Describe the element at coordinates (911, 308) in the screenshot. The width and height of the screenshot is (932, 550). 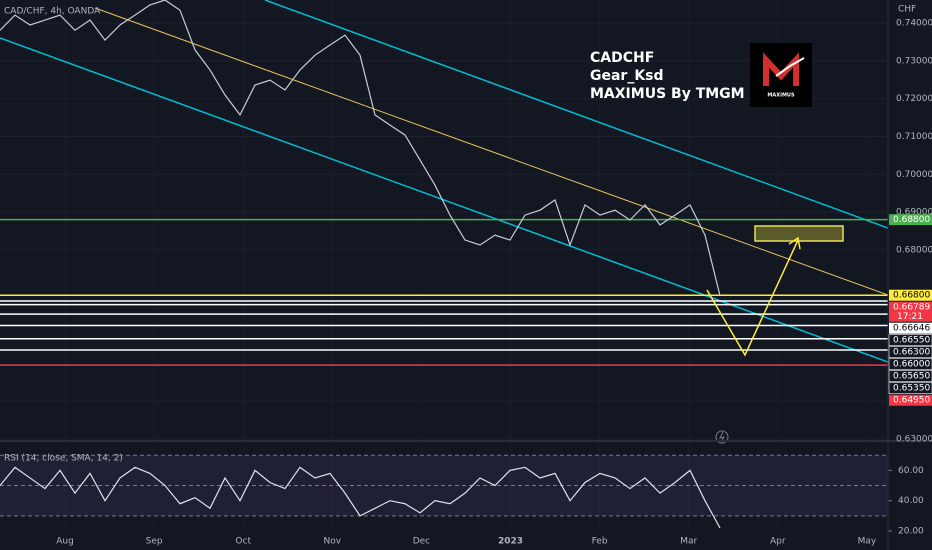
I see `price-label: 0.66789` at that location.